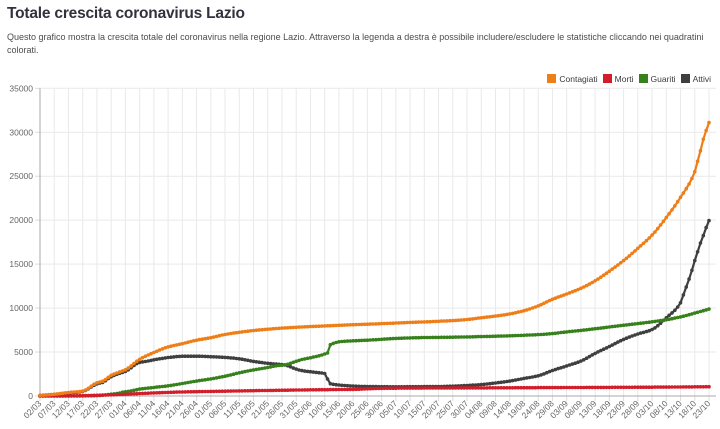  What do you see at coordinates (126, 13) in the screenshot?
I see `page-title: Totale crescita coronavirus Lazio` at bounding box center [126, 13].